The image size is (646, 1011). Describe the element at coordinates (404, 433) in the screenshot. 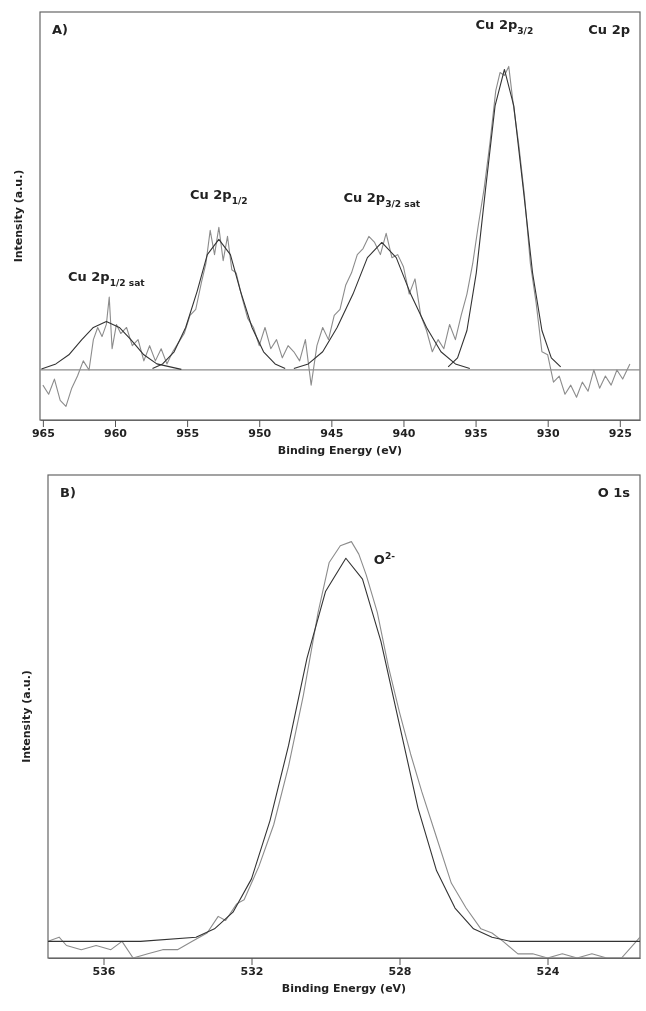

I see `x-tick-label: 940` at that location.